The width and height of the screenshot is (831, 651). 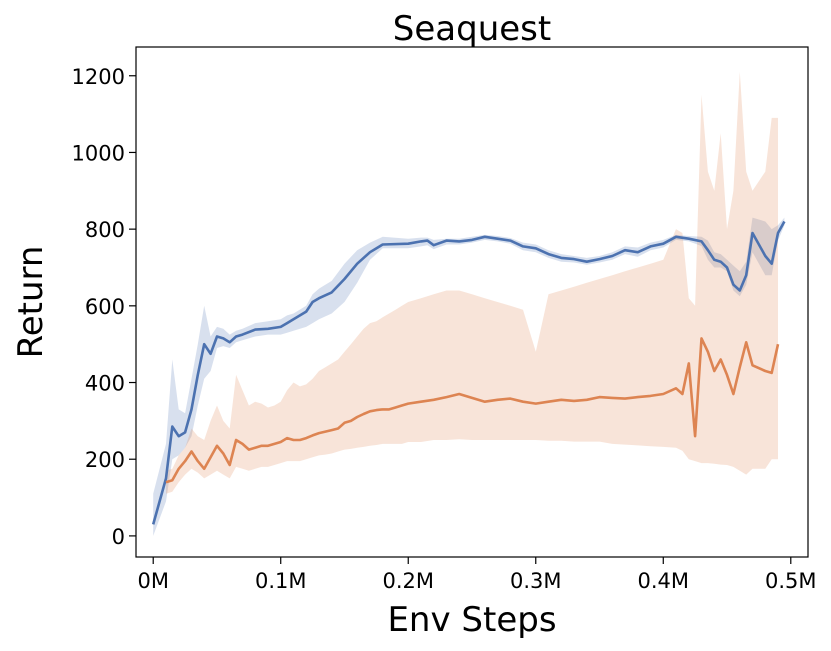 I want to click on x-tick-label: 0M, so click(x=152, y=581).